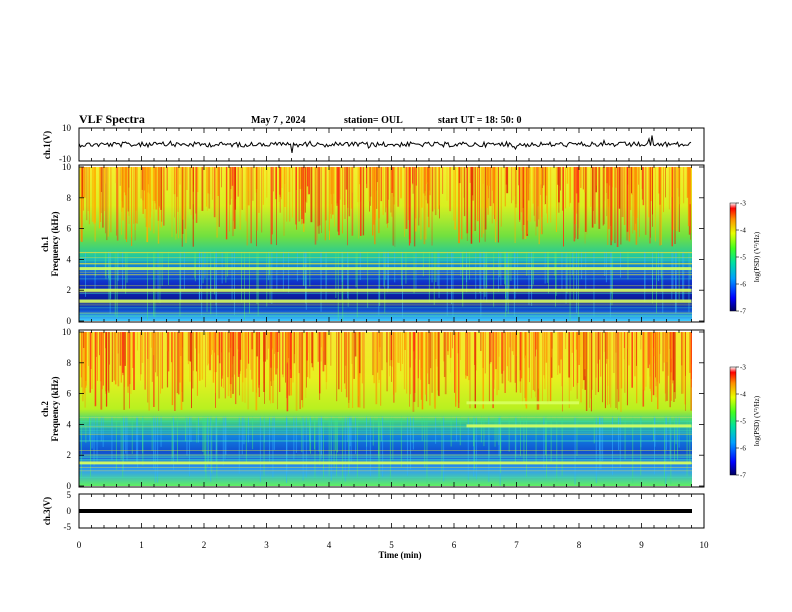 This screenshot has width=792, height=612. Describe the element at coordinates (385, 144) in the screenshot. I see `ch1-waveform-trace` at that location.